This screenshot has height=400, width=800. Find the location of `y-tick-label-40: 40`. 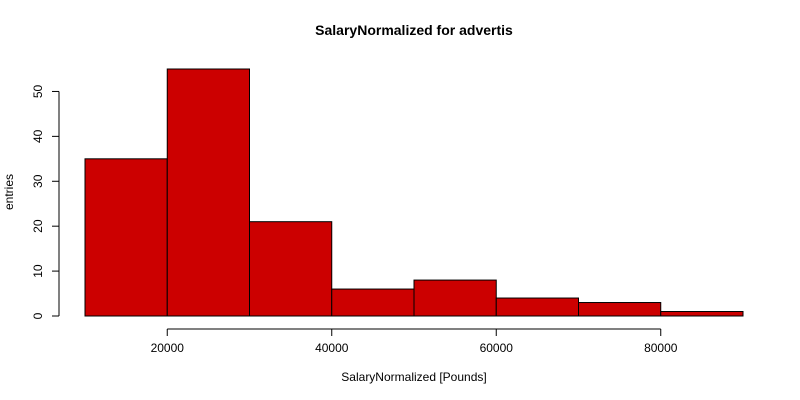

y-tick-label-40: 40 is located at coordinates (38, 136).